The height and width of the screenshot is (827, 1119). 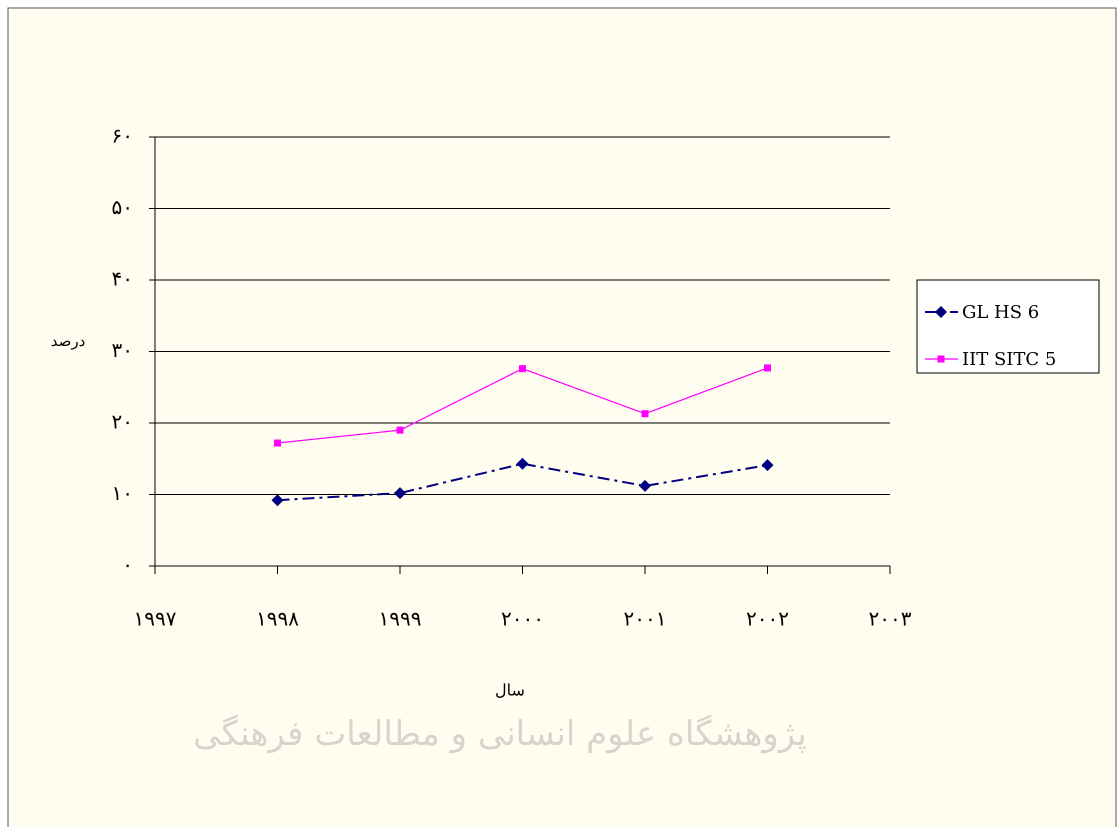 What do you see at coordinates (645, 619) in the screenshot?
I see `x-tick-label: ۲۰۰۱` at bounding box center [645, 619].